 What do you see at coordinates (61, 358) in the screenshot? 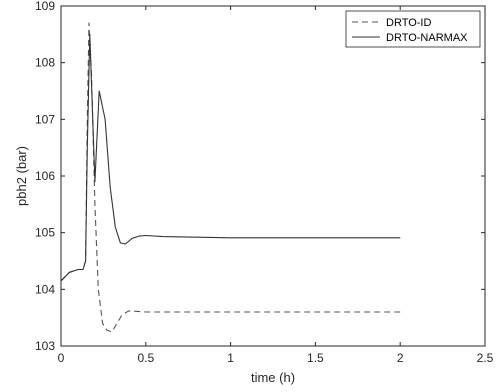
I see `x-tick-label: 0` at bounding box center [61, 358].